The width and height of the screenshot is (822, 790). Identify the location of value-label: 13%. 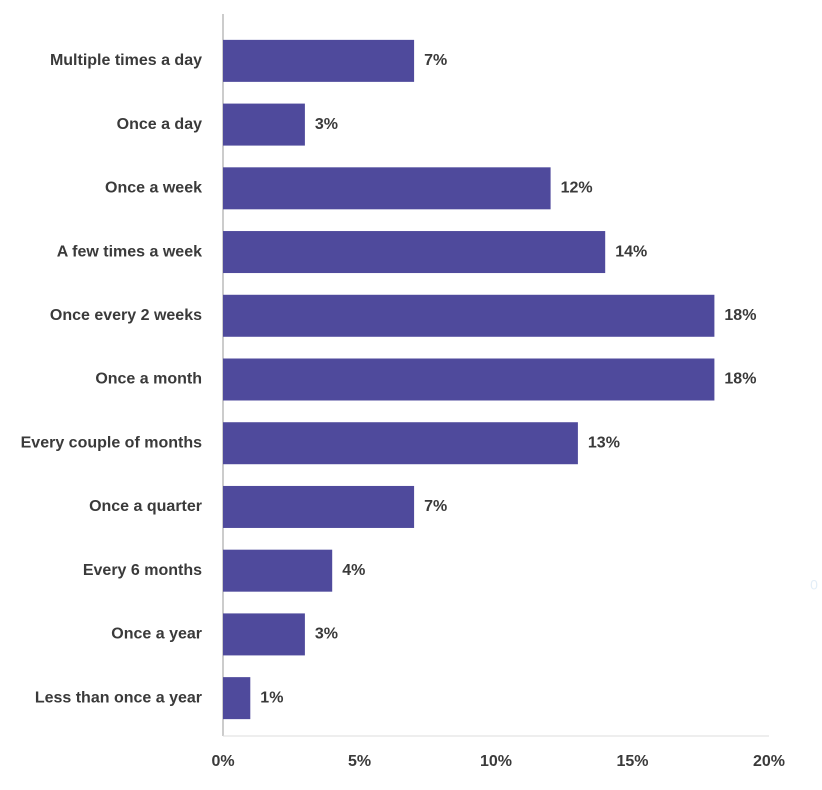
(604, 442).